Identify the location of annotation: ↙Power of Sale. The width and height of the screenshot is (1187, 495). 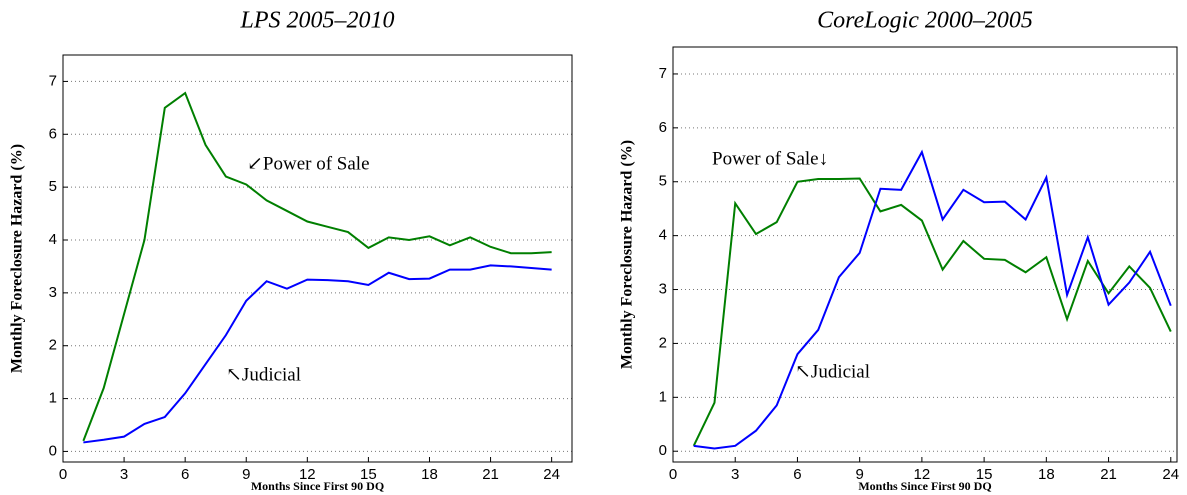
(308, 163).